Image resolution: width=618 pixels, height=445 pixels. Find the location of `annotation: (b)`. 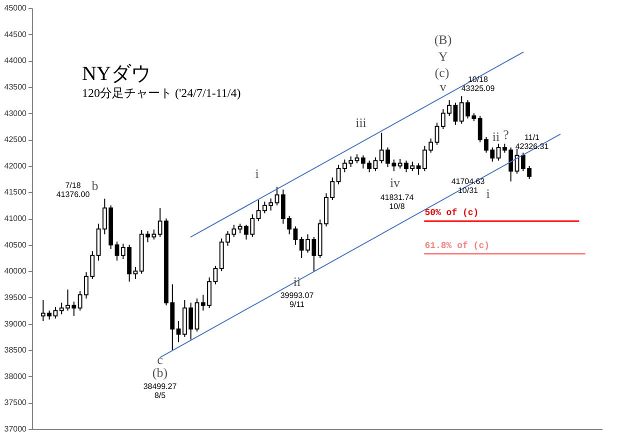

annotation: (b) is located at coordinates (160, 372).